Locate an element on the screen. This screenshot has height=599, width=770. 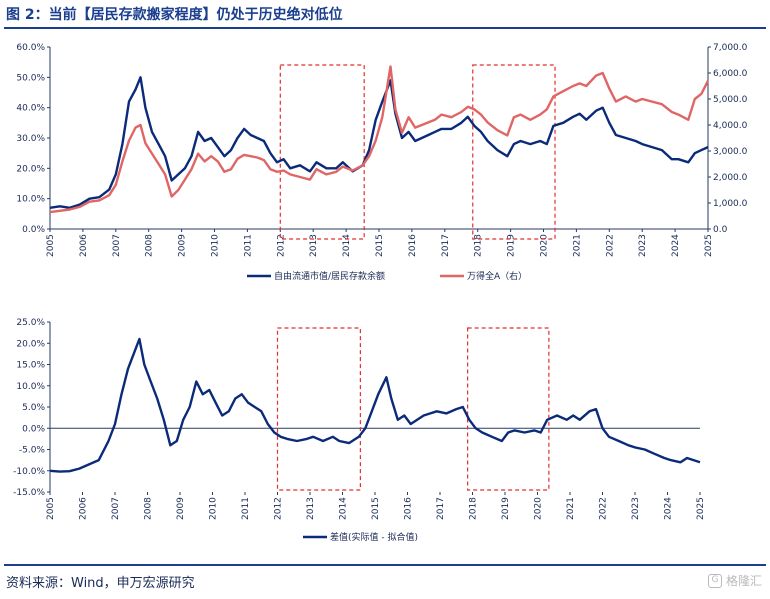
y-left-tick-label: -5.0% is located at coordinates (32, 451).